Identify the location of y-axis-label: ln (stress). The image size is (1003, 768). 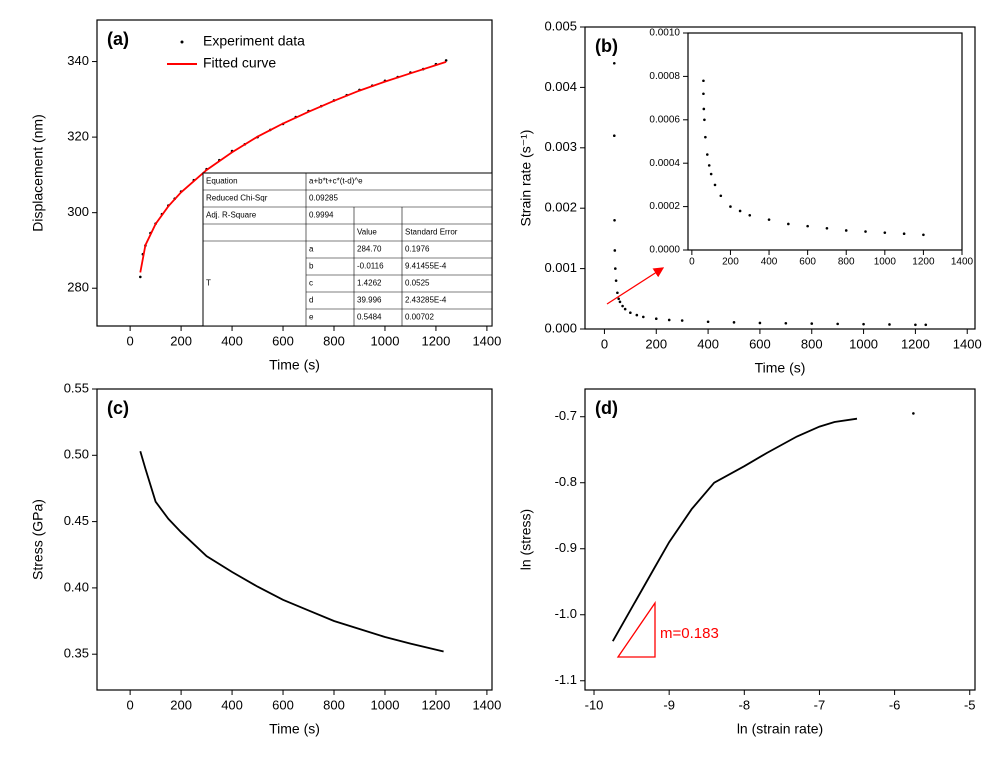
(526, 539).